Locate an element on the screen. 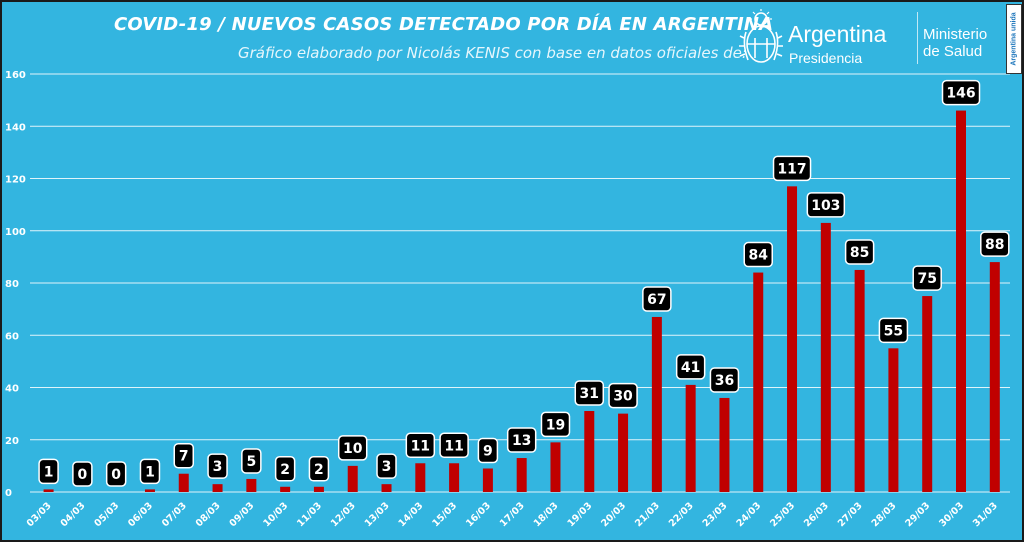 This screenshot has width=1024, height=542. data-label: 30 is located at coordinates (623, 397).